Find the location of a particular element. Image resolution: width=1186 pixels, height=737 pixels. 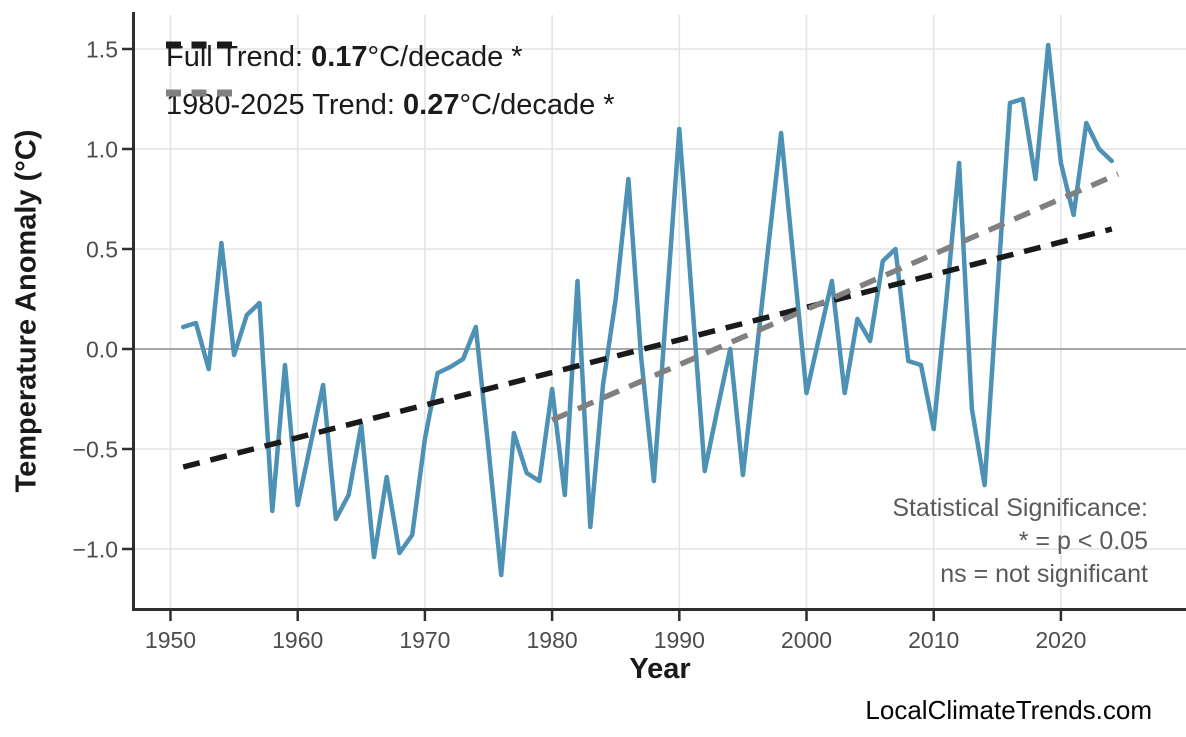

x-tick-label: 2020 is located at coordinates (1060, 640).